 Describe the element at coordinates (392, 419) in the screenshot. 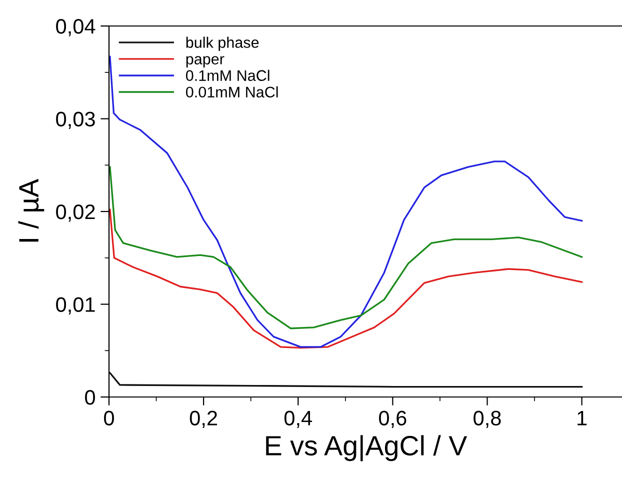

I see `x-tick-label: 0,6` at that location.